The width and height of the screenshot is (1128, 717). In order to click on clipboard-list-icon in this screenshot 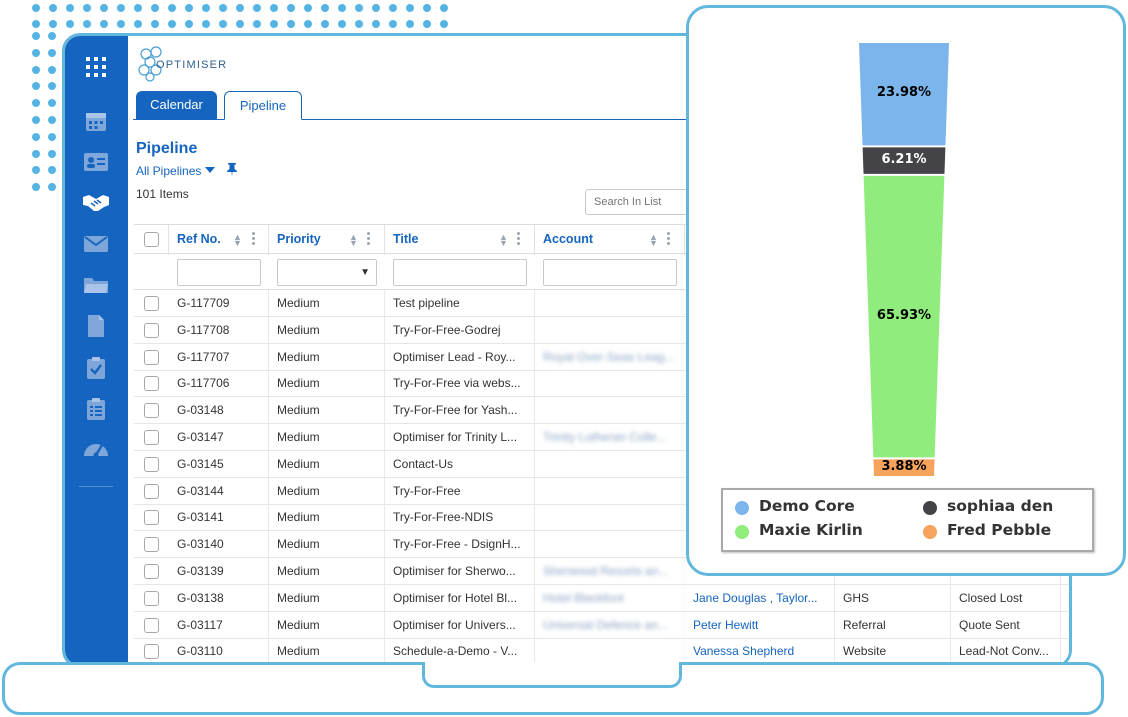, I will do `click(96, 409)`.